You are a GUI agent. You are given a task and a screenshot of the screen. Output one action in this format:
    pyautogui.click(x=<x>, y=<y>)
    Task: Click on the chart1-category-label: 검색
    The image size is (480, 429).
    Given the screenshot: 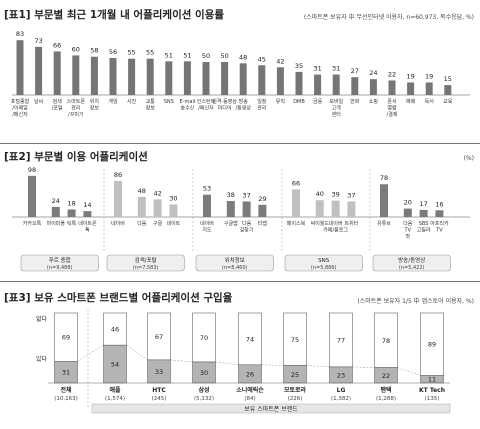 What is the action you would take?
    pyautogui.click(x=58, y=101)
    